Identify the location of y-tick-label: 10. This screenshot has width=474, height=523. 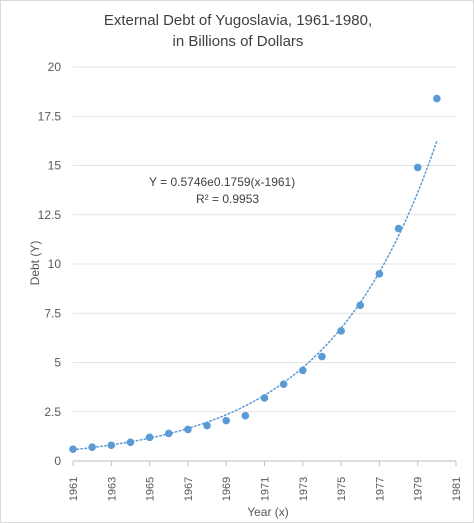
(55, 264).